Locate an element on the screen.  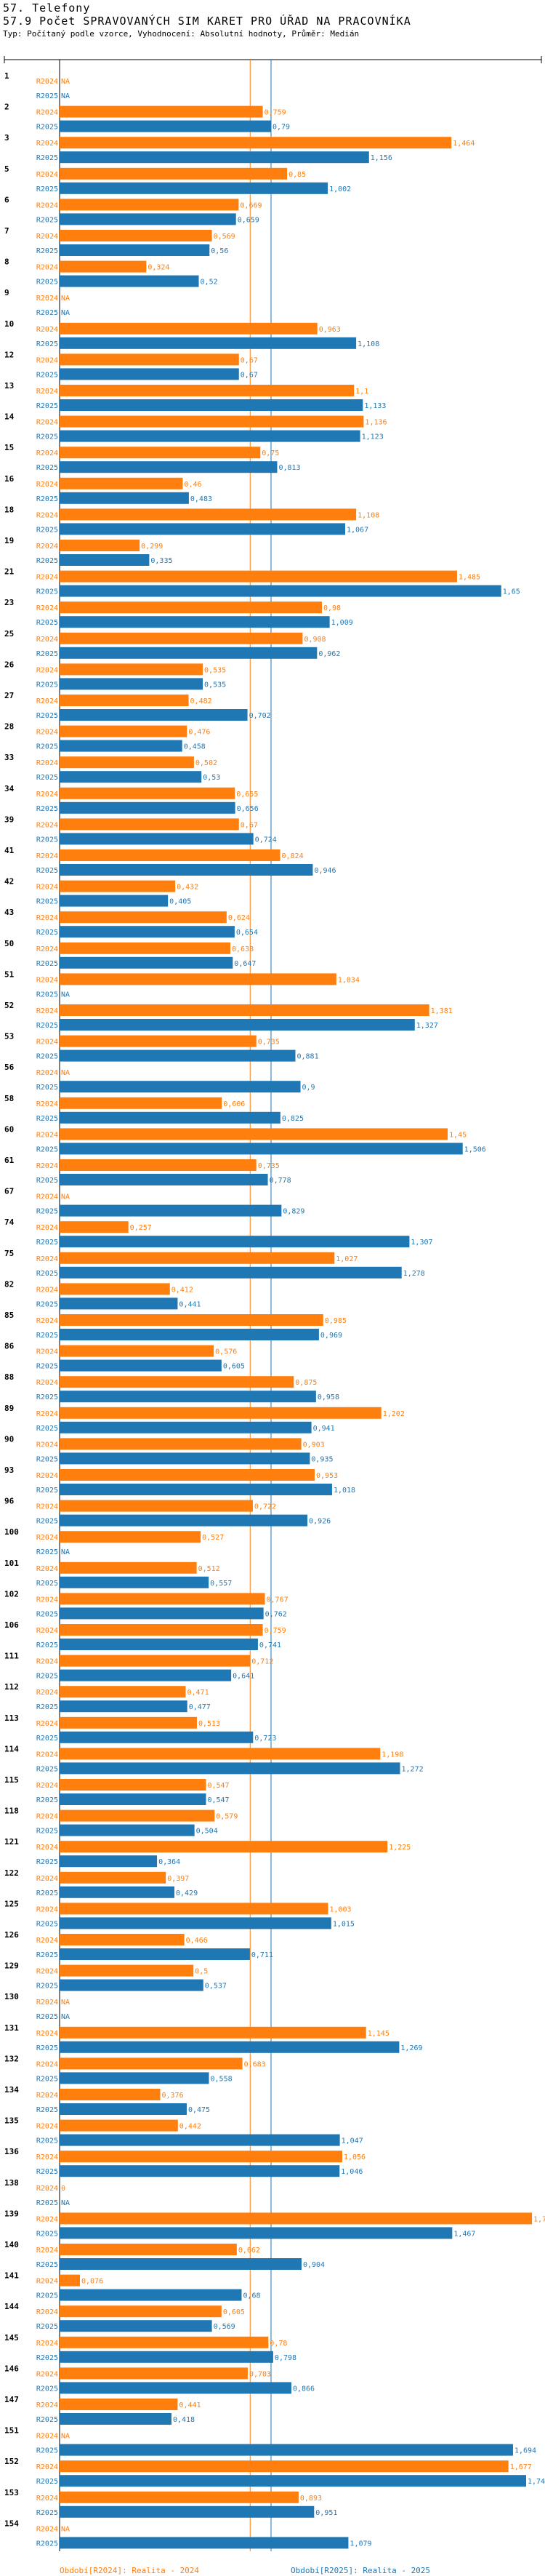
value-label-2025: 0,702 is located at coordinates (260, 716).